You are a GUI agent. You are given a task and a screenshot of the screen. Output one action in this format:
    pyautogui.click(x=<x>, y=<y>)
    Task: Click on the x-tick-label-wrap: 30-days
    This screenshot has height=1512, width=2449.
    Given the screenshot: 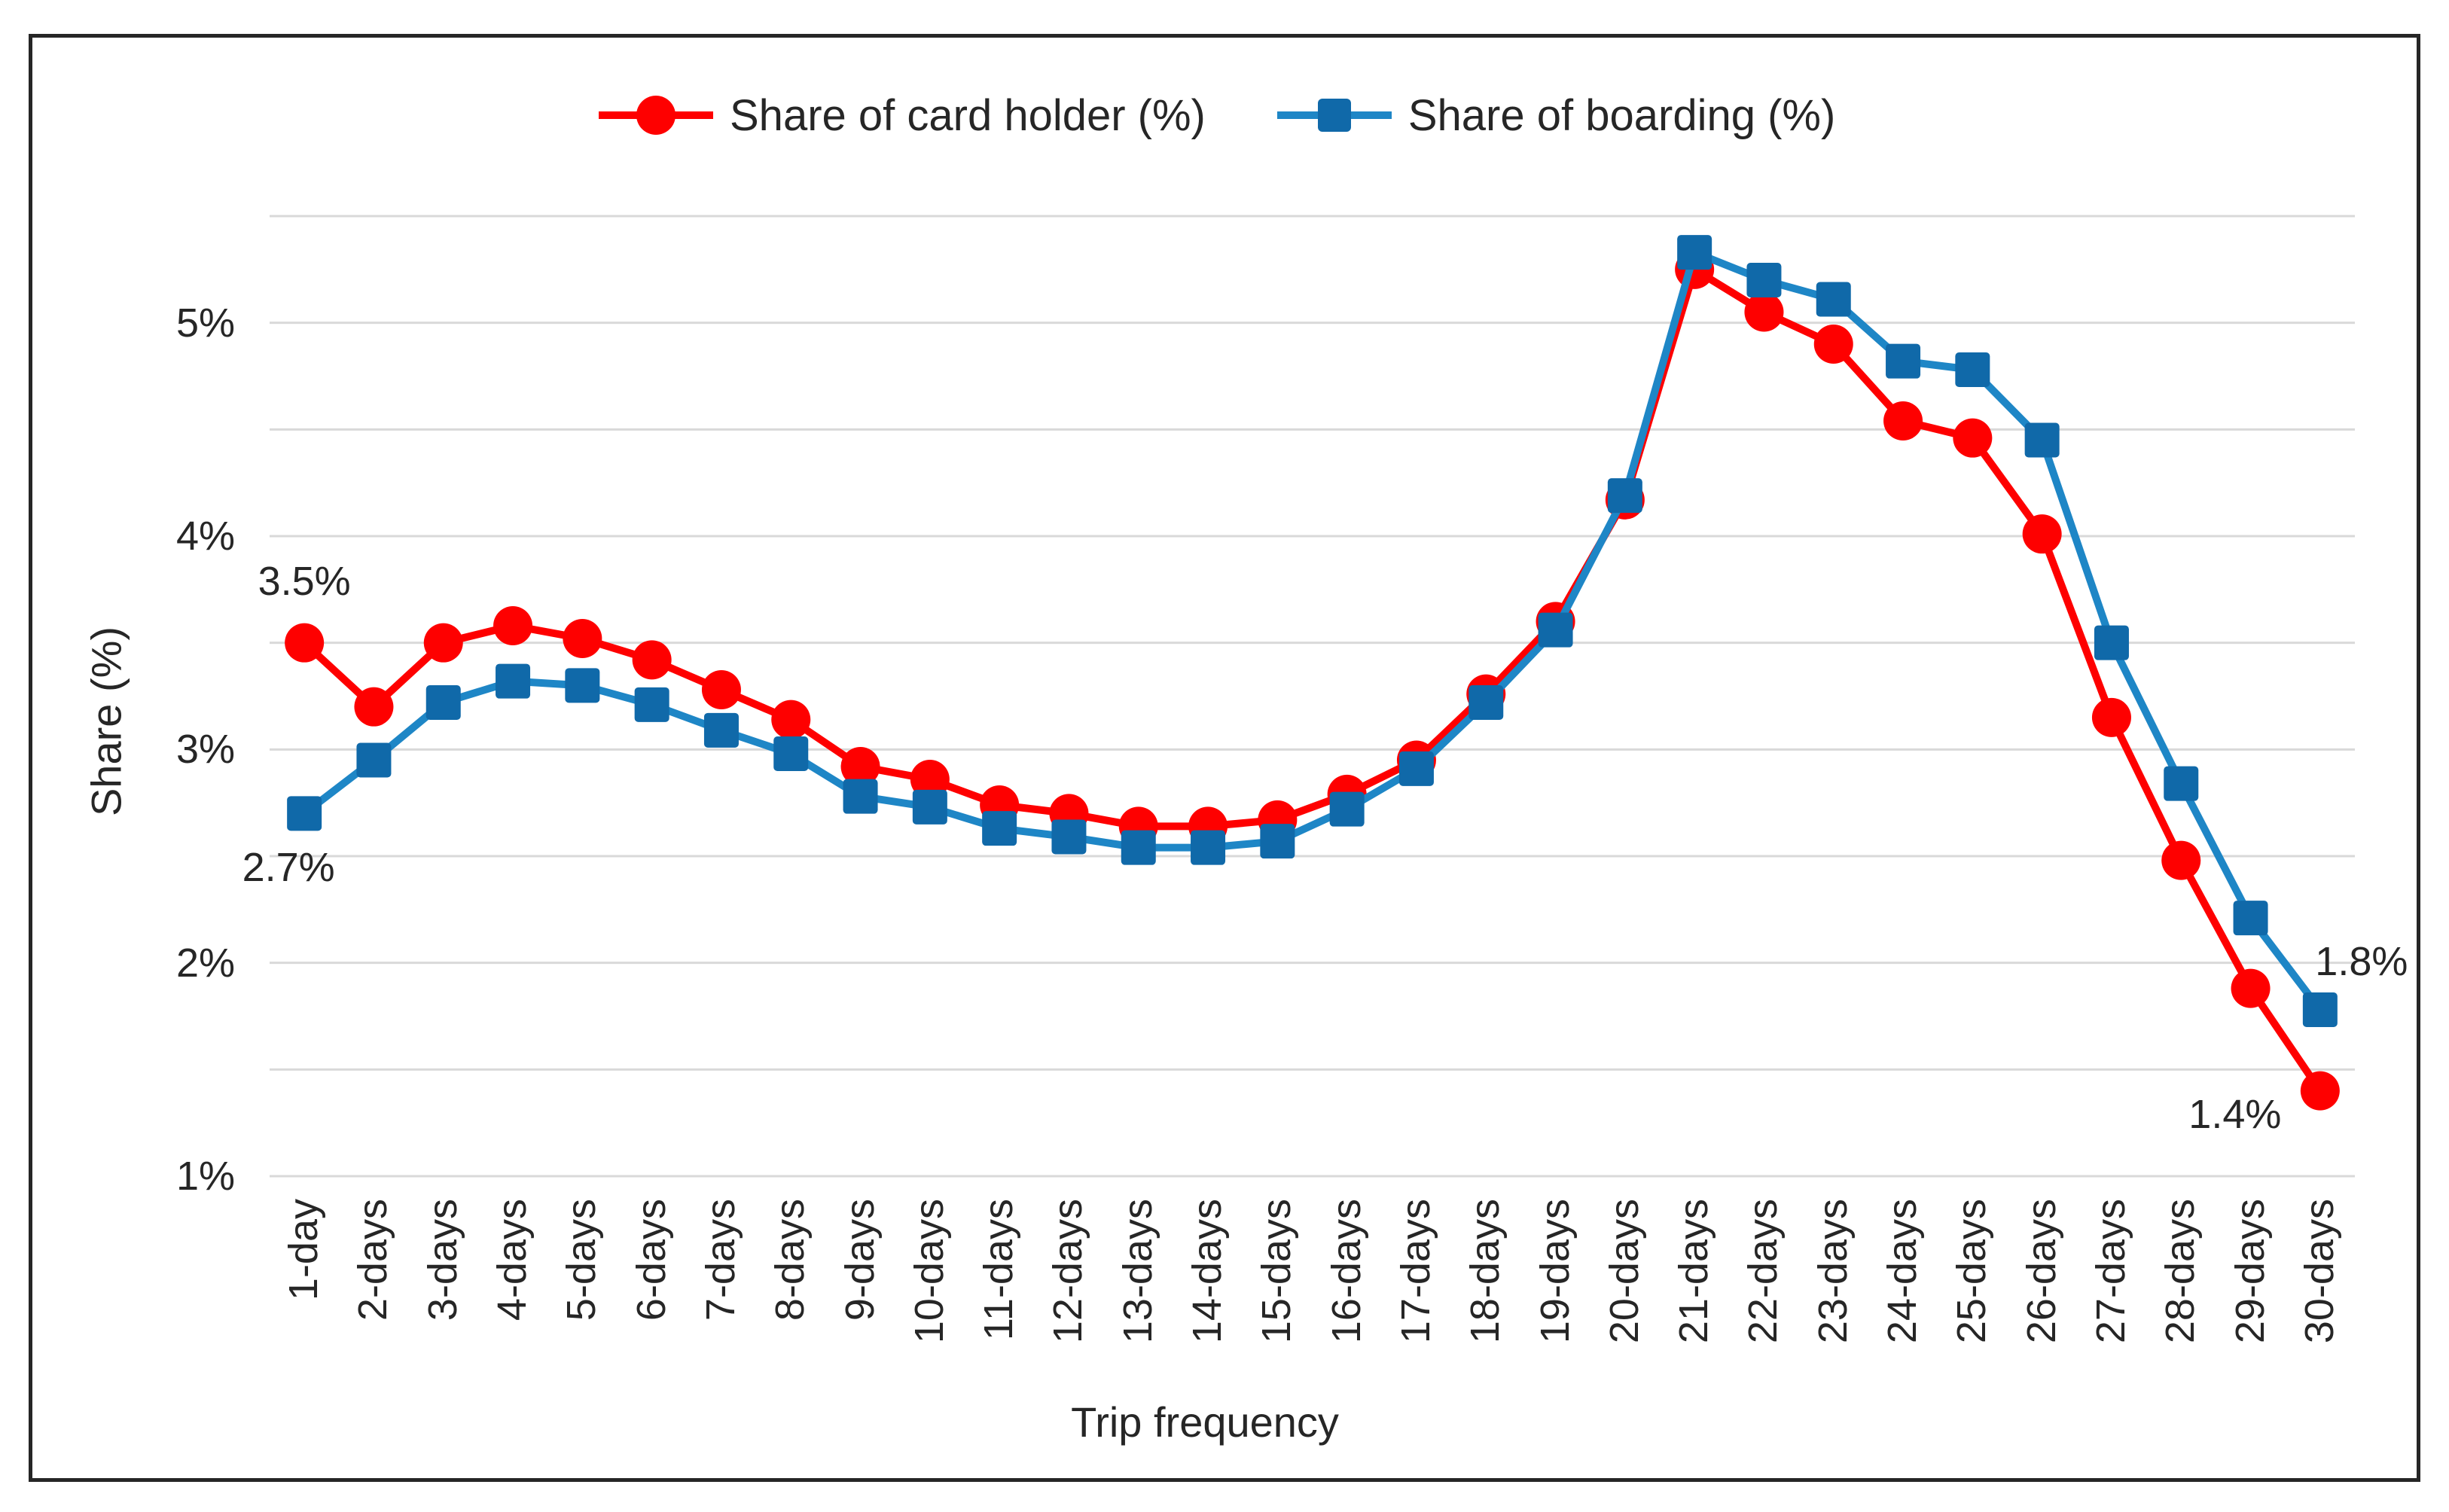 What is the action you would take?
    pyautogui.click(x=2320, y=1273)
    